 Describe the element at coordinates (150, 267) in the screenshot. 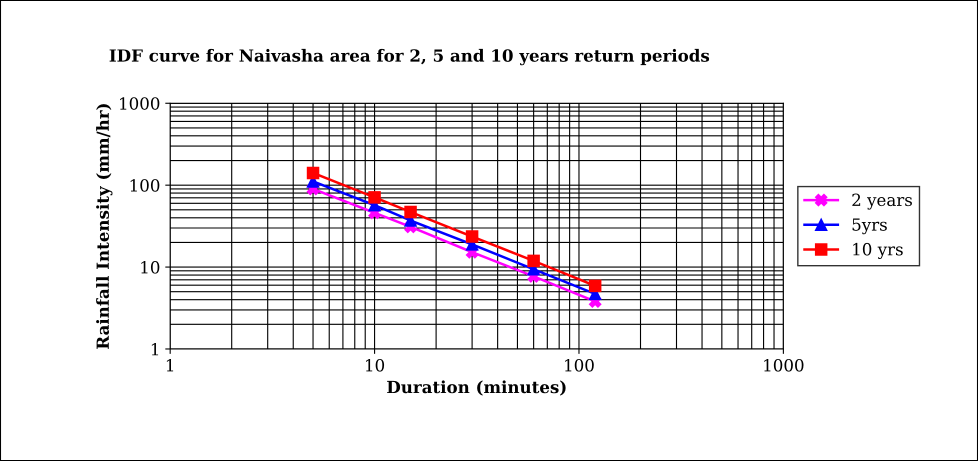

I see `y-tick-label: 10` at that location.